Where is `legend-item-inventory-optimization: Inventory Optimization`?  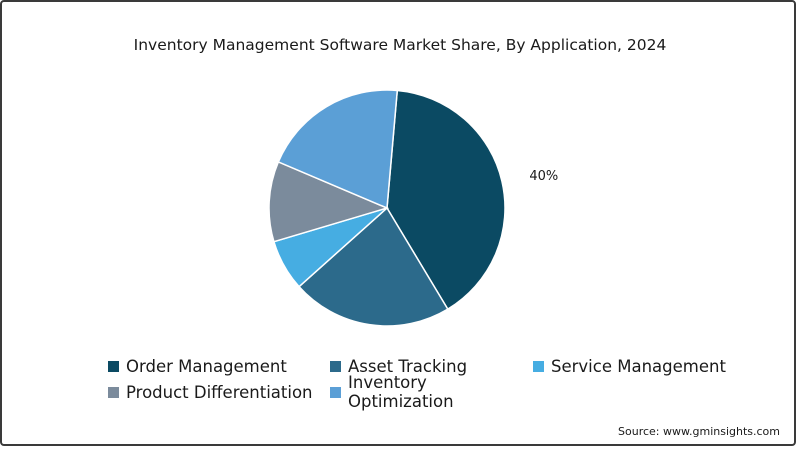 legend-item-inventory-optimization: Inventory Optimization is located at coordinates (431, 392).